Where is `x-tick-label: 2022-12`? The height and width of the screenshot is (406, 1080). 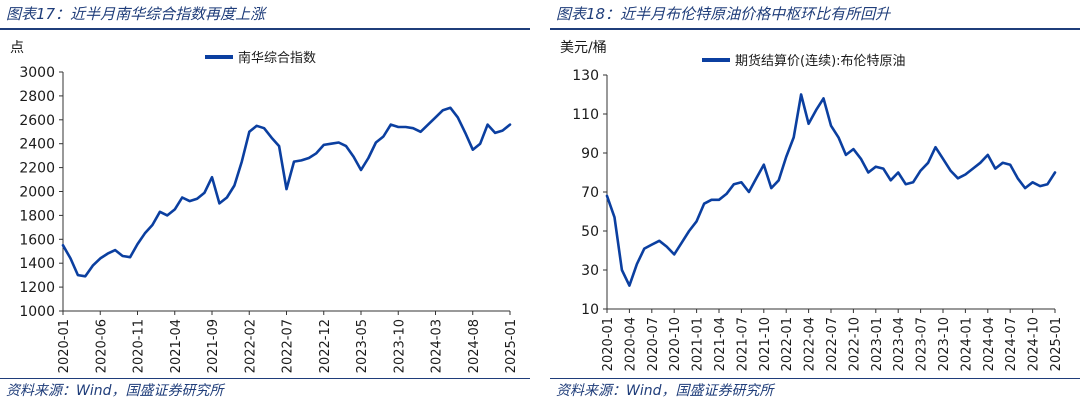
x-tick-label: 2022-12 is located at coordinates (325, 346).